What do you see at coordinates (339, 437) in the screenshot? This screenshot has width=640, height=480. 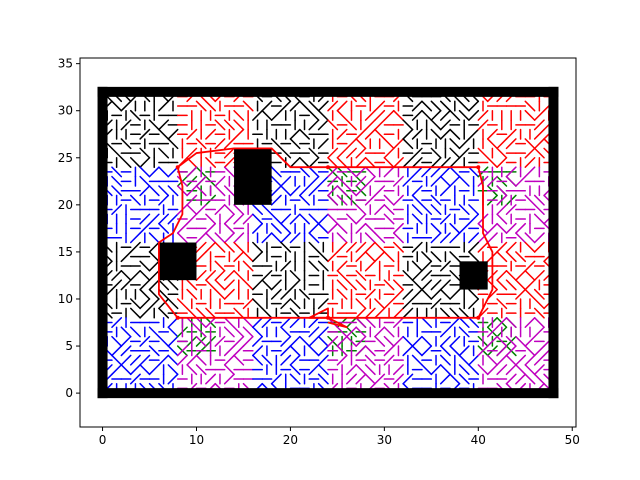 I see `x-axis: 0 10 20 30 40 50` at bounding box center [339, 437].